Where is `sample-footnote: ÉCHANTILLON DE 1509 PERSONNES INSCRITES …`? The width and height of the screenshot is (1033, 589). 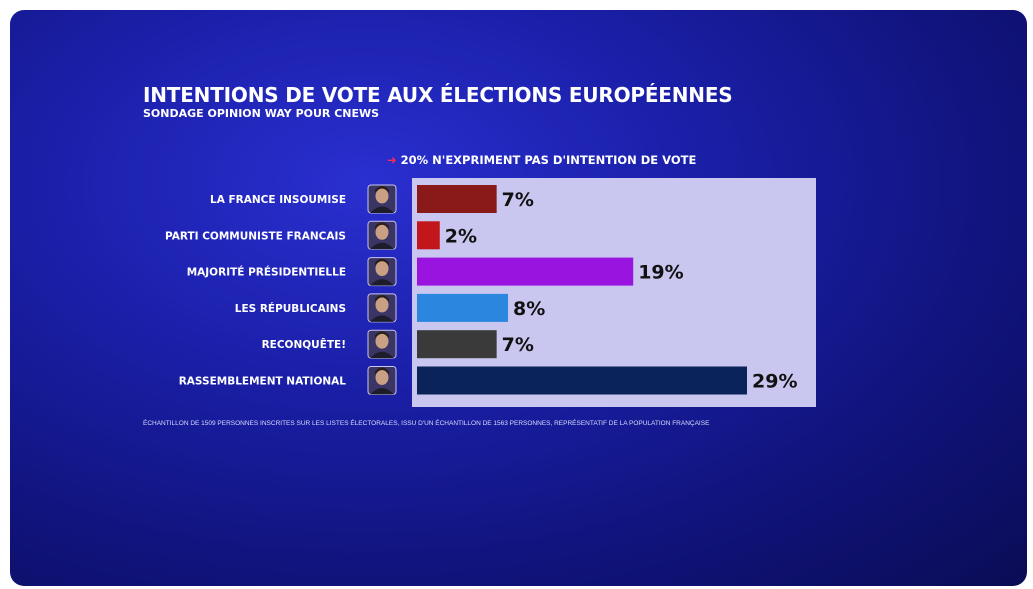 sample-footnote: ÉCHANTILLON DE 1509 PERSONNES INSCRITES … is located at coordinates (426, 423).